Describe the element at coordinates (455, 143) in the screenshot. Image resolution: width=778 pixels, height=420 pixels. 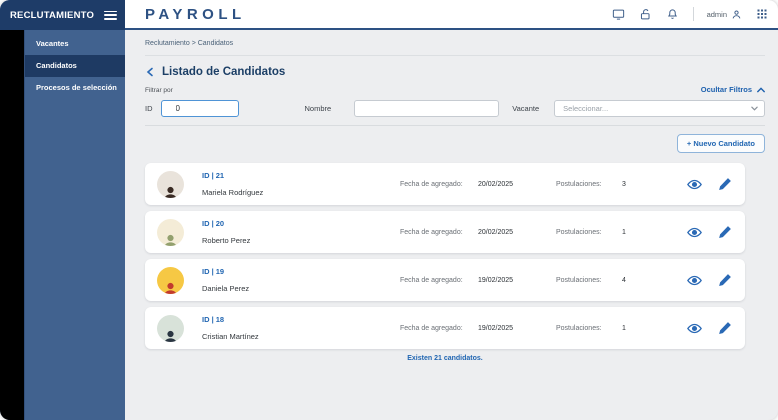
I see `actions-row: + Nuevo Candidato` at that location.